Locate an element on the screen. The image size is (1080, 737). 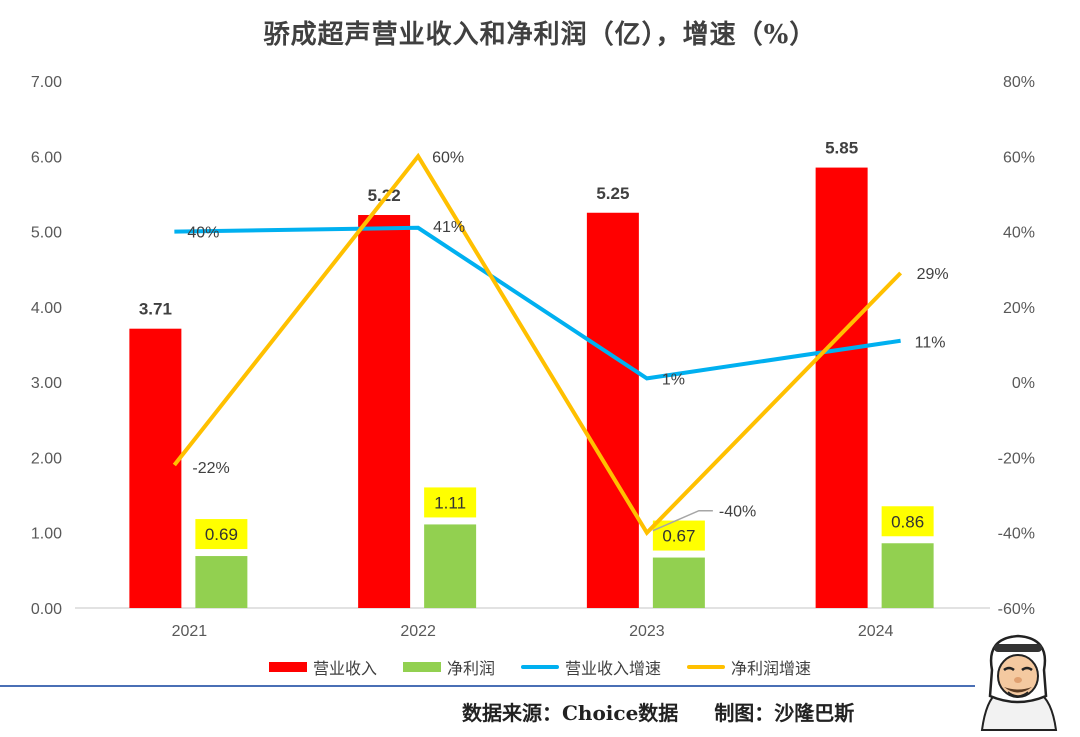
left-axis-tick-label: 4.00 is located at coordinates (46, 308).